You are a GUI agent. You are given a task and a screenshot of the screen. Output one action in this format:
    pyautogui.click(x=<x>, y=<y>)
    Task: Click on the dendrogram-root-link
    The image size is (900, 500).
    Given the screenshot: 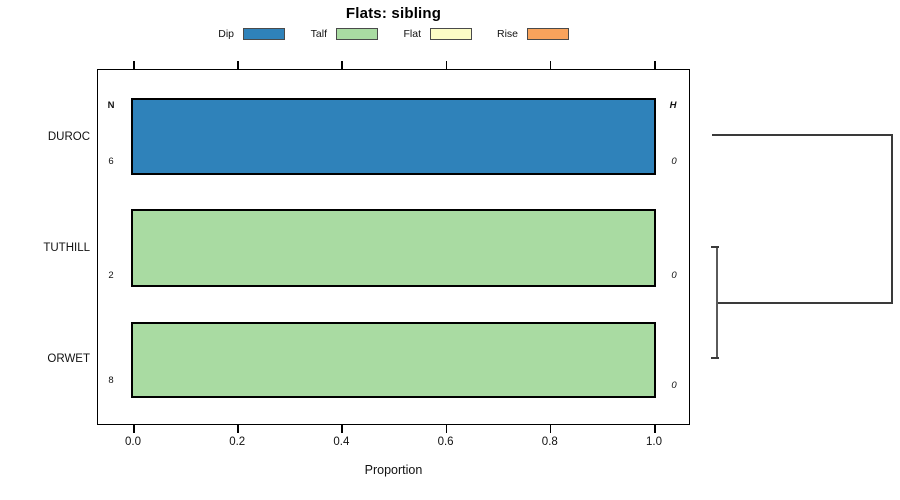 What is the action you would take?
    pyautogui.click(x=892, y=219)
    